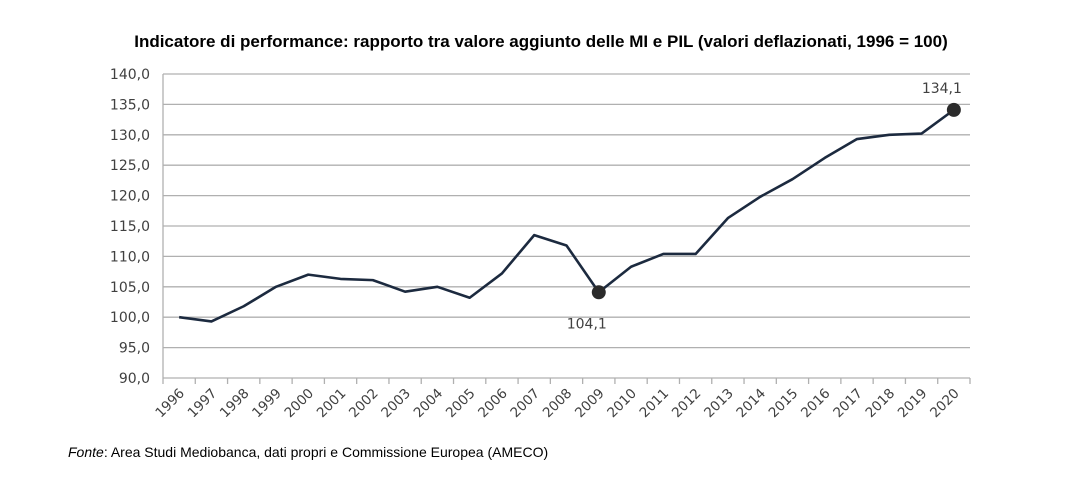 The width and height of the screenshot is (1082, 494). What do you see at coordinates (848, 404) in the screenshot?
I see `x-tick-label: 2017` at bounding box center [848, 404].